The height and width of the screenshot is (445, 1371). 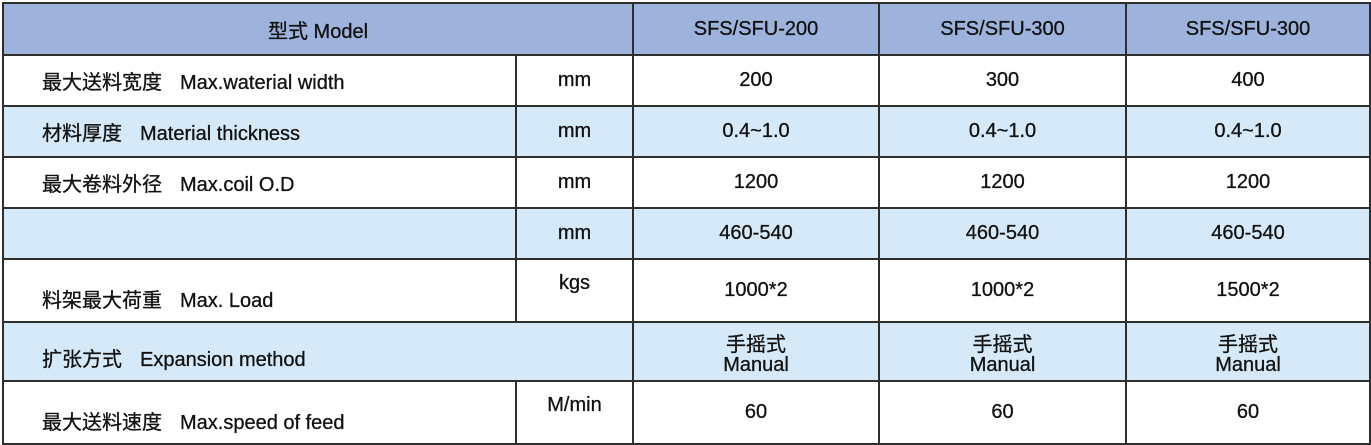 What do you see at coordinates (237, 185) in the screenshot?
I see `label-en: Max.coil O.D` at bounding box center [237, 185].